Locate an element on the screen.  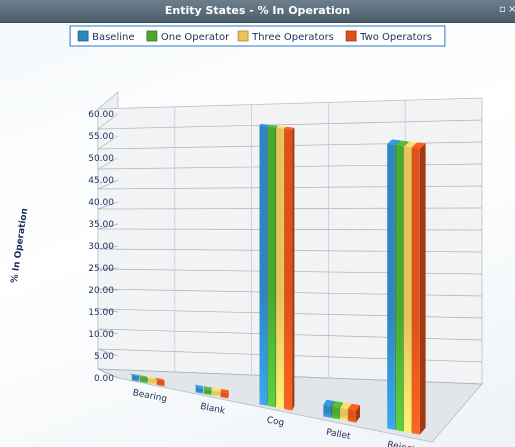
y-tick-label: 55.00 is located at coordinates (101, 137).